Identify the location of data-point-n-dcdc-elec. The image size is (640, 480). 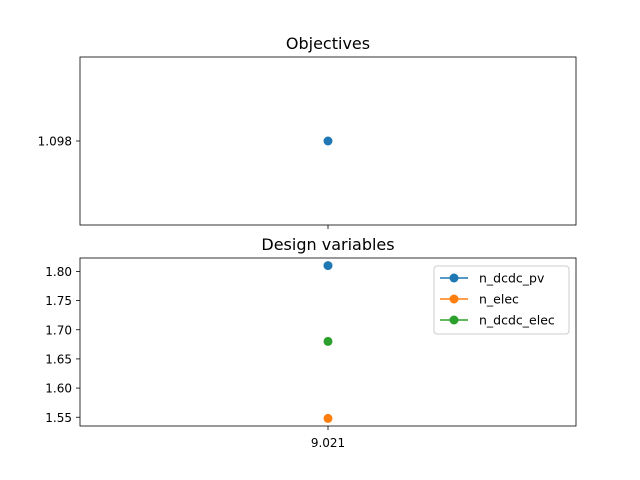
(328, 341).